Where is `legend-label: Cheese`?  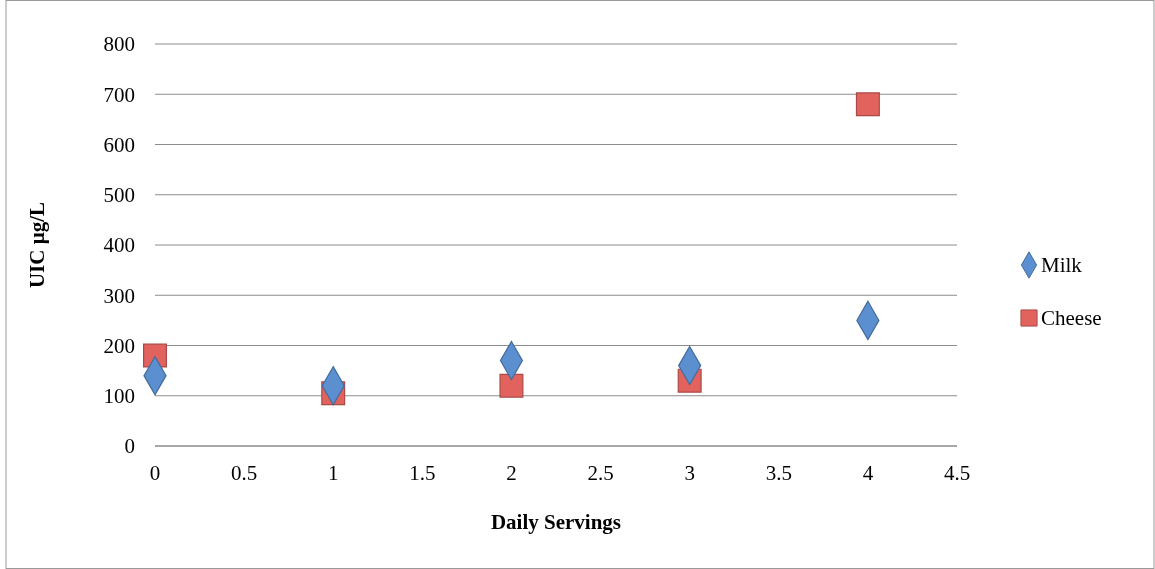 legend-label: Cheese is located at coordinates (1071, 318).